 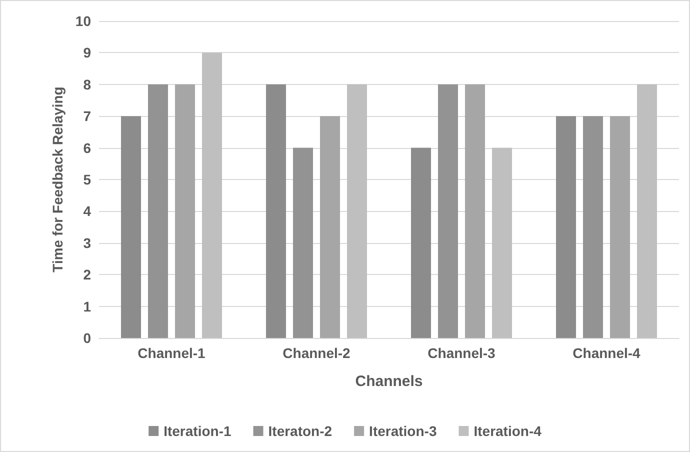 What do you see at coordinates (87, 306) in the screenshot?
I see `y-tick-label: 1` at bounding box center [87, 306].